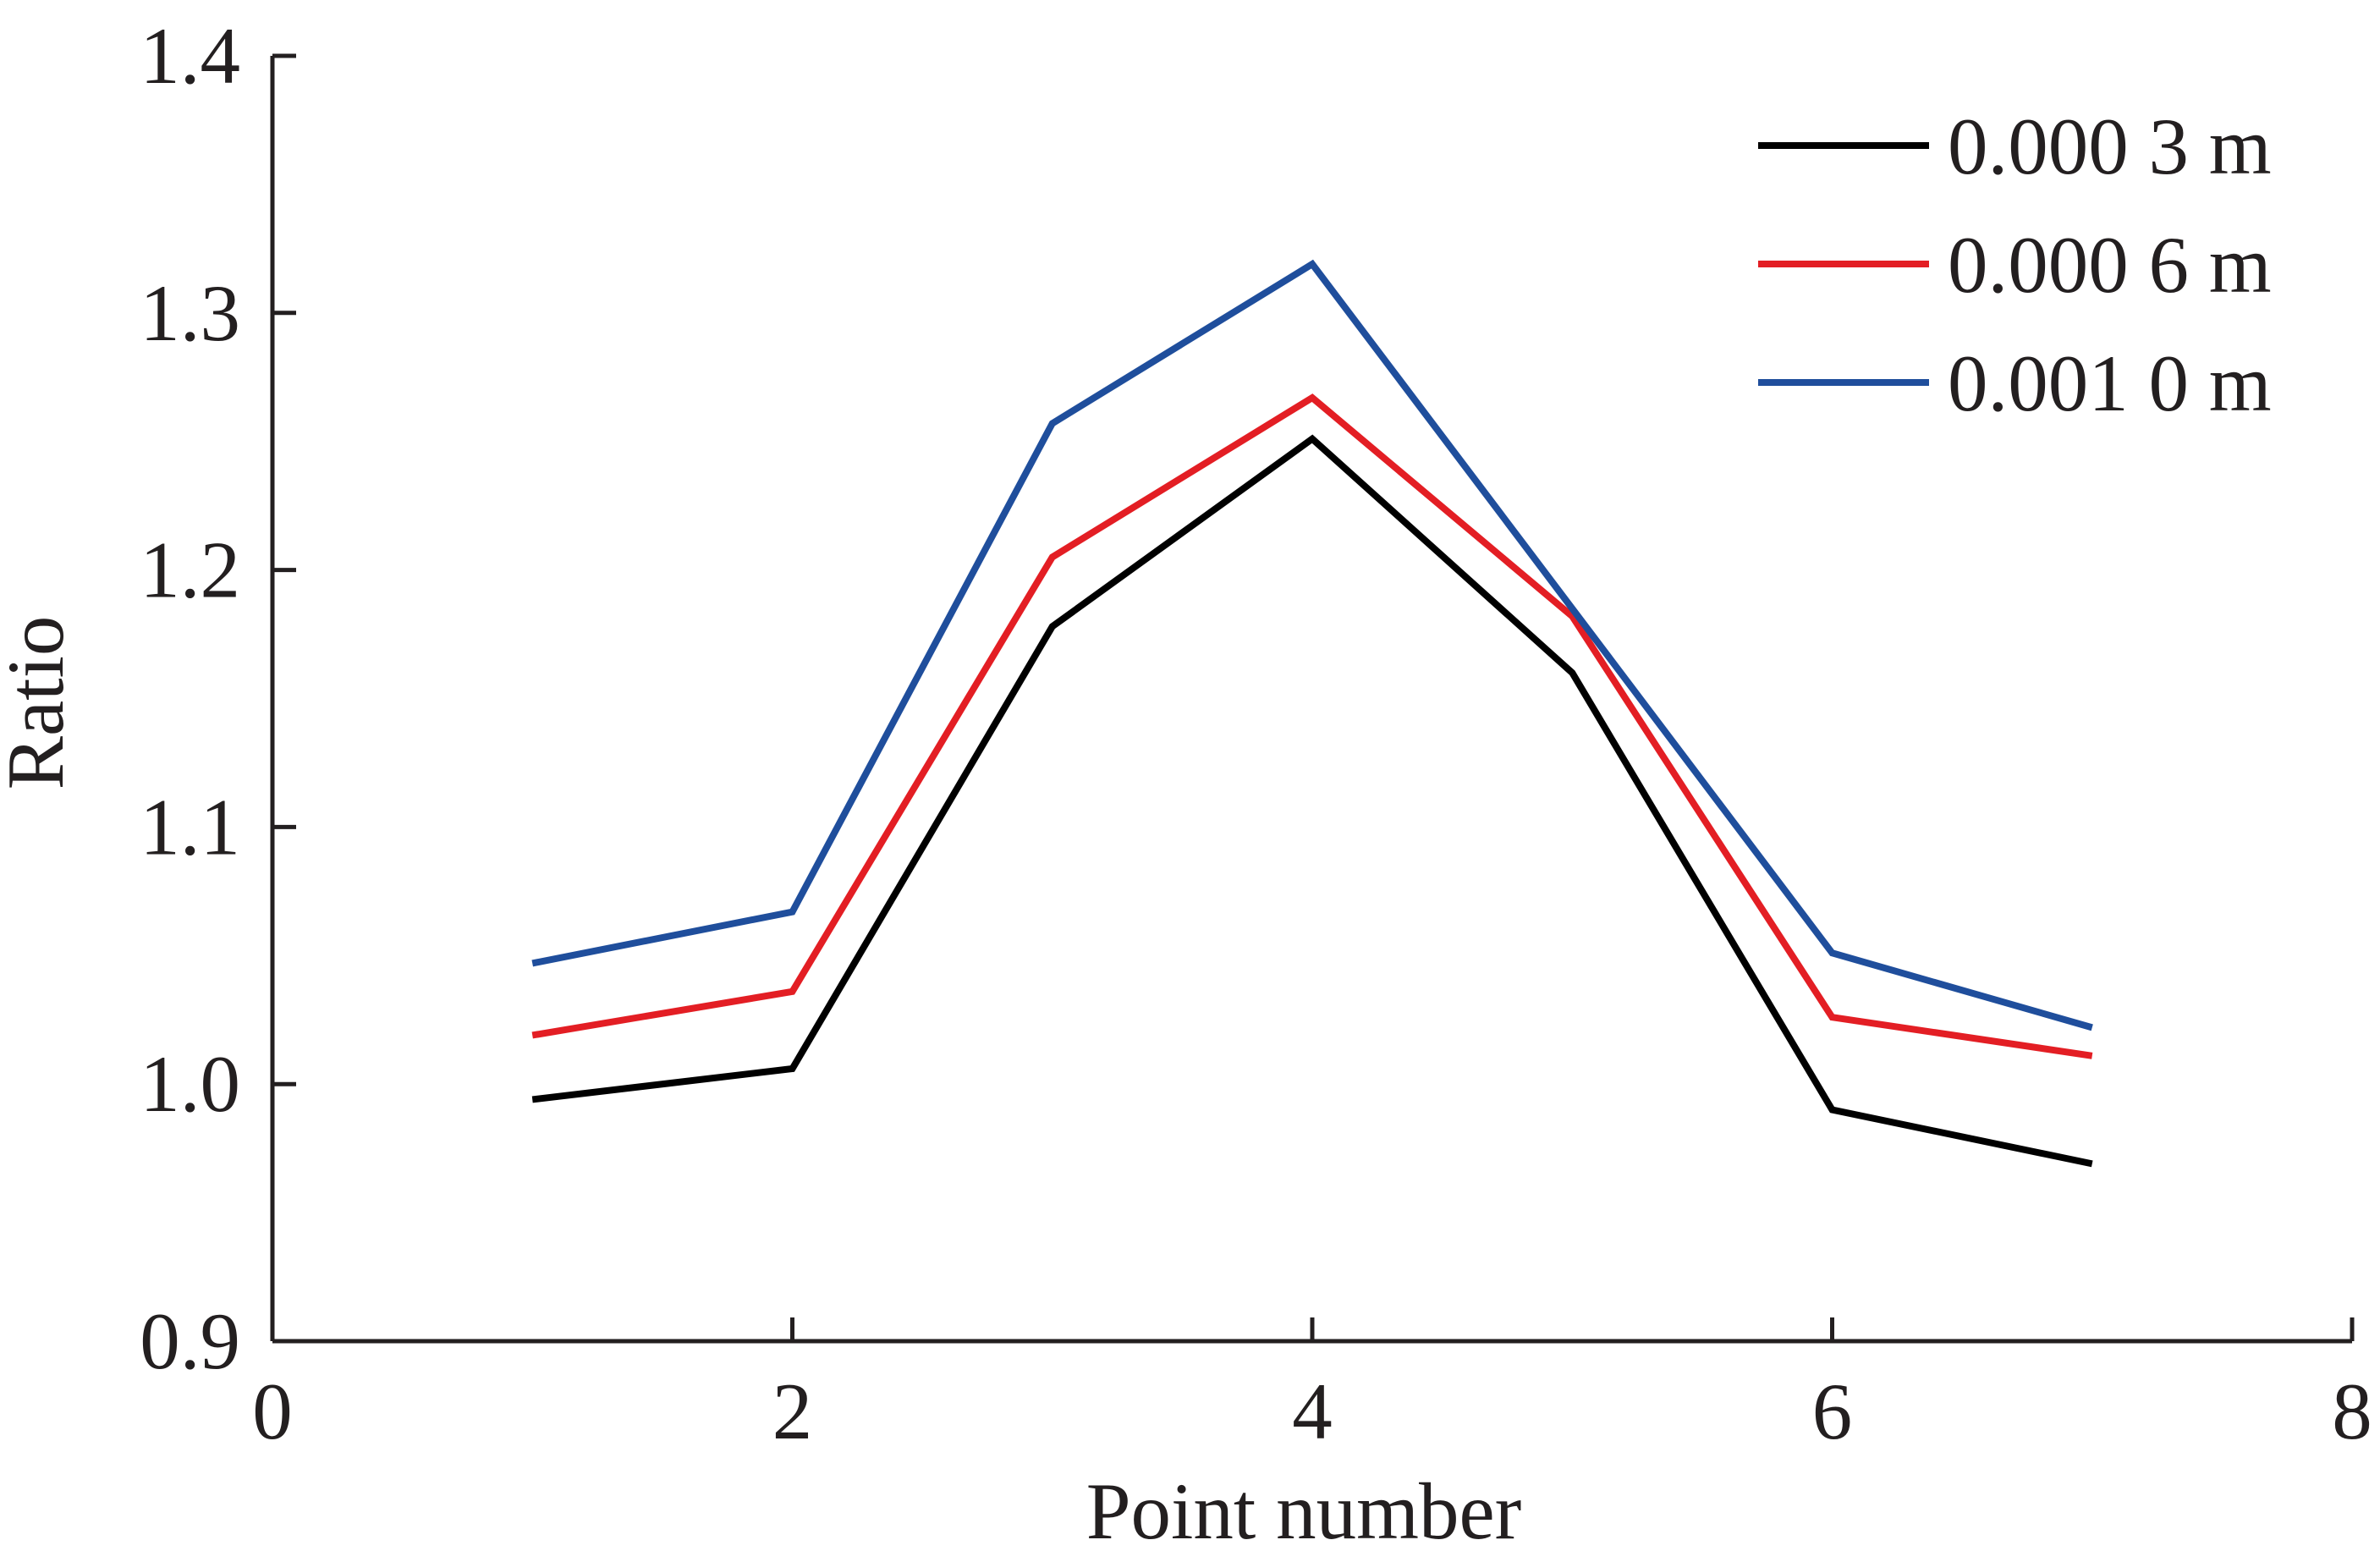  I want to click on x-axis-title: Point number, so click(1304, 1511).